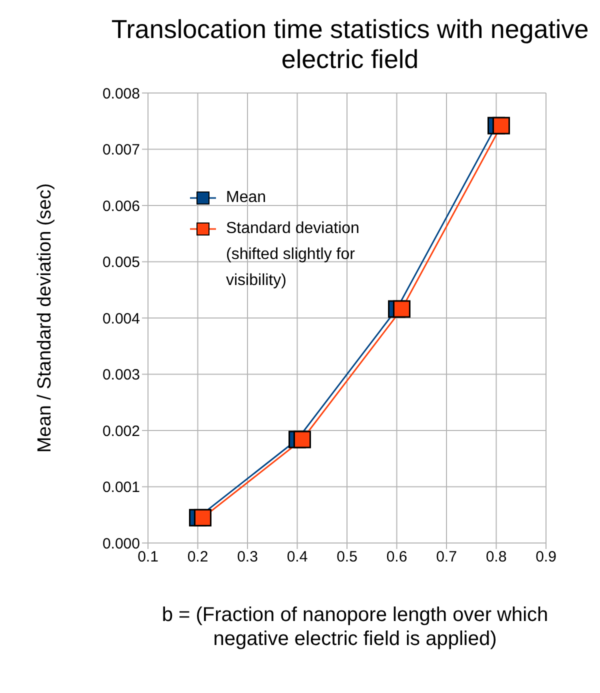 This screenshot has height=693, width=600. What do you see at coordinates (121, 543) in the screenshot?
I see `y-tick-label: 0.000` at bounding box center [121, 543].